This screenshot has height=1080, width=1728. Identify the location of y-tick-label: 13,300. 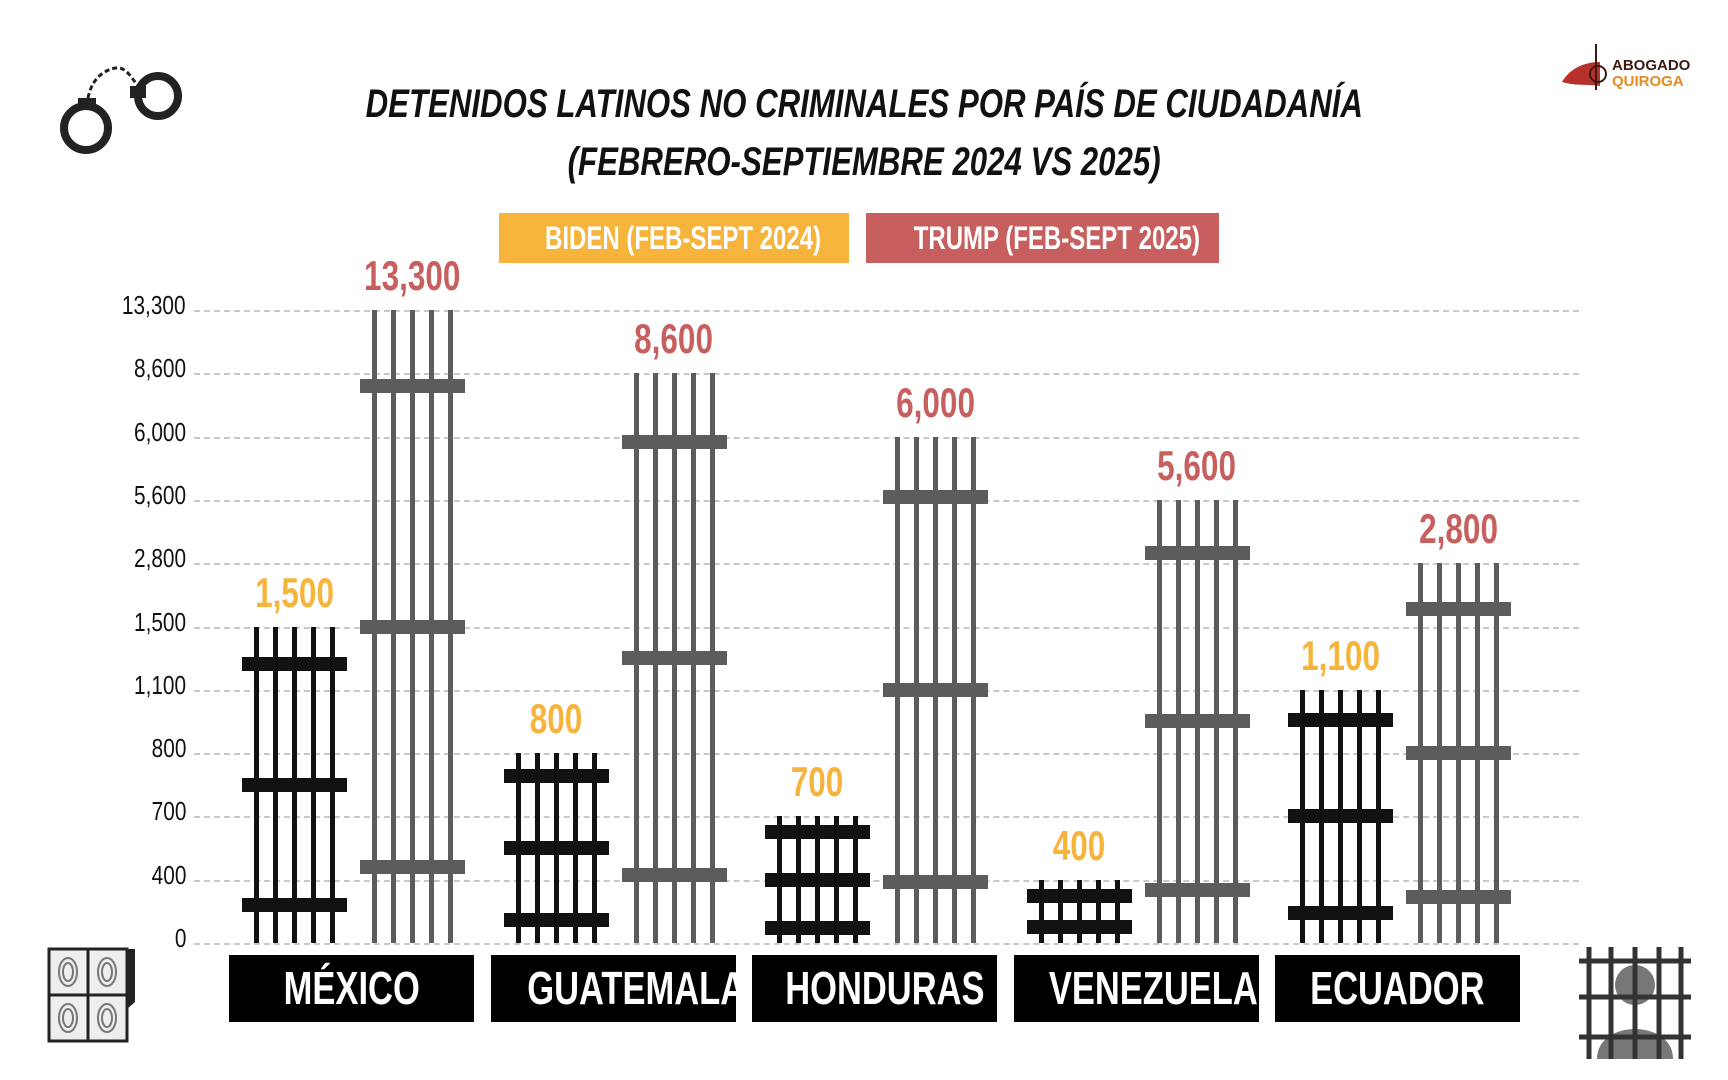
(154, 305).